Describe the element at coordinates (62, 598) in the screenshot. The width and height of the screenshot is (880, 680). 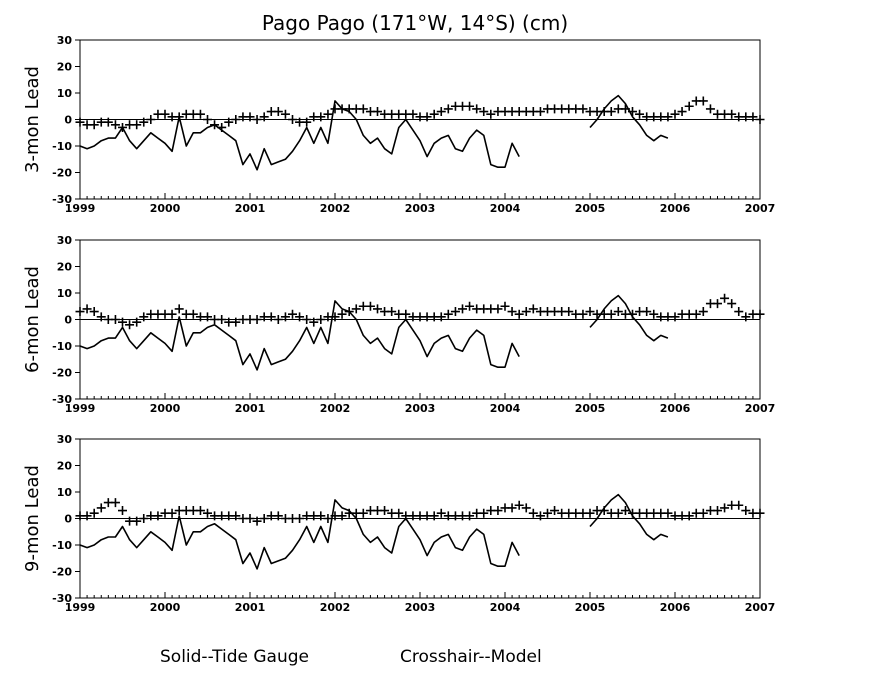
I see `y-tick-label: -30` at that location.